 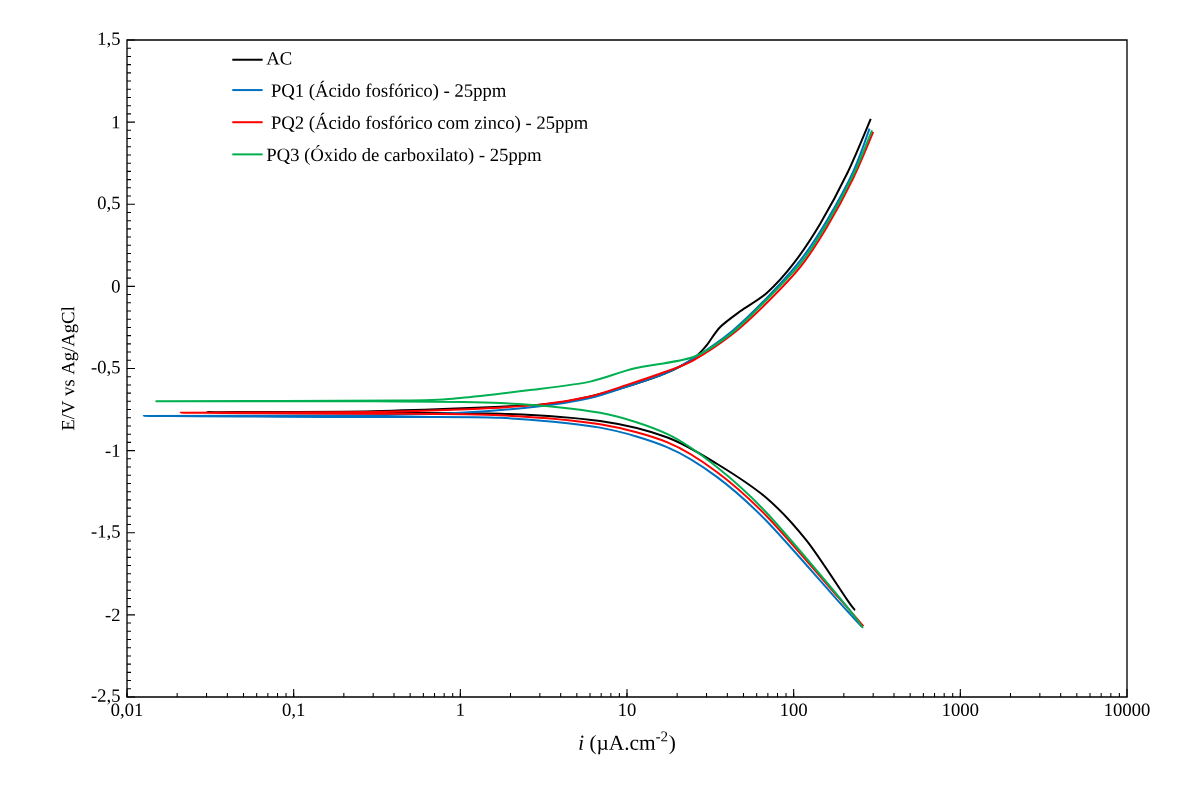 I want to click on y-tick-label: 0, so click(x=115, y=286).